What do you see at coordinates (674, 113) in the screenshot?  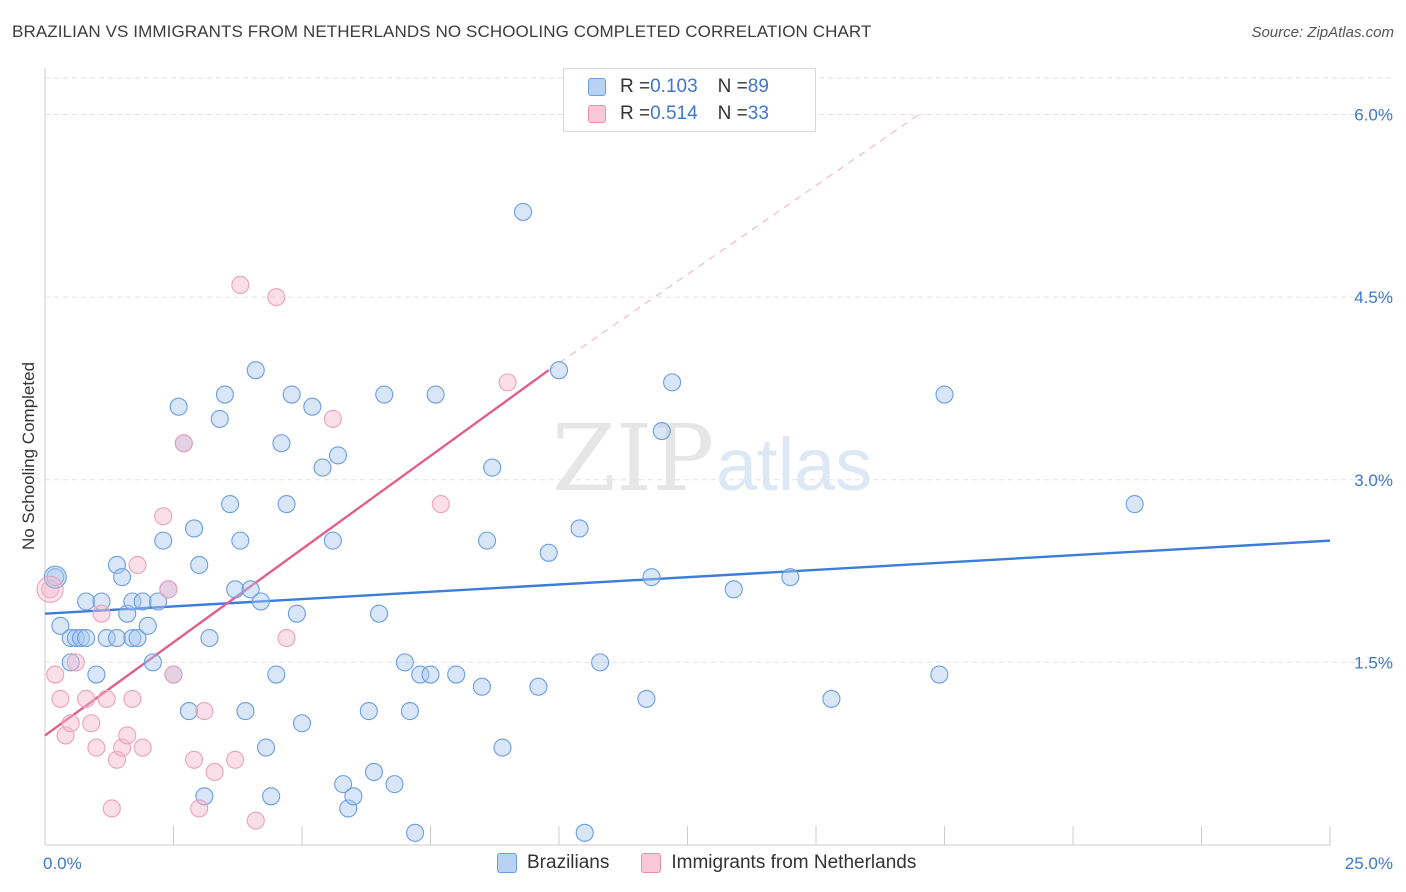 I see `r-value: 0.514` at bounding box center [674, 113].